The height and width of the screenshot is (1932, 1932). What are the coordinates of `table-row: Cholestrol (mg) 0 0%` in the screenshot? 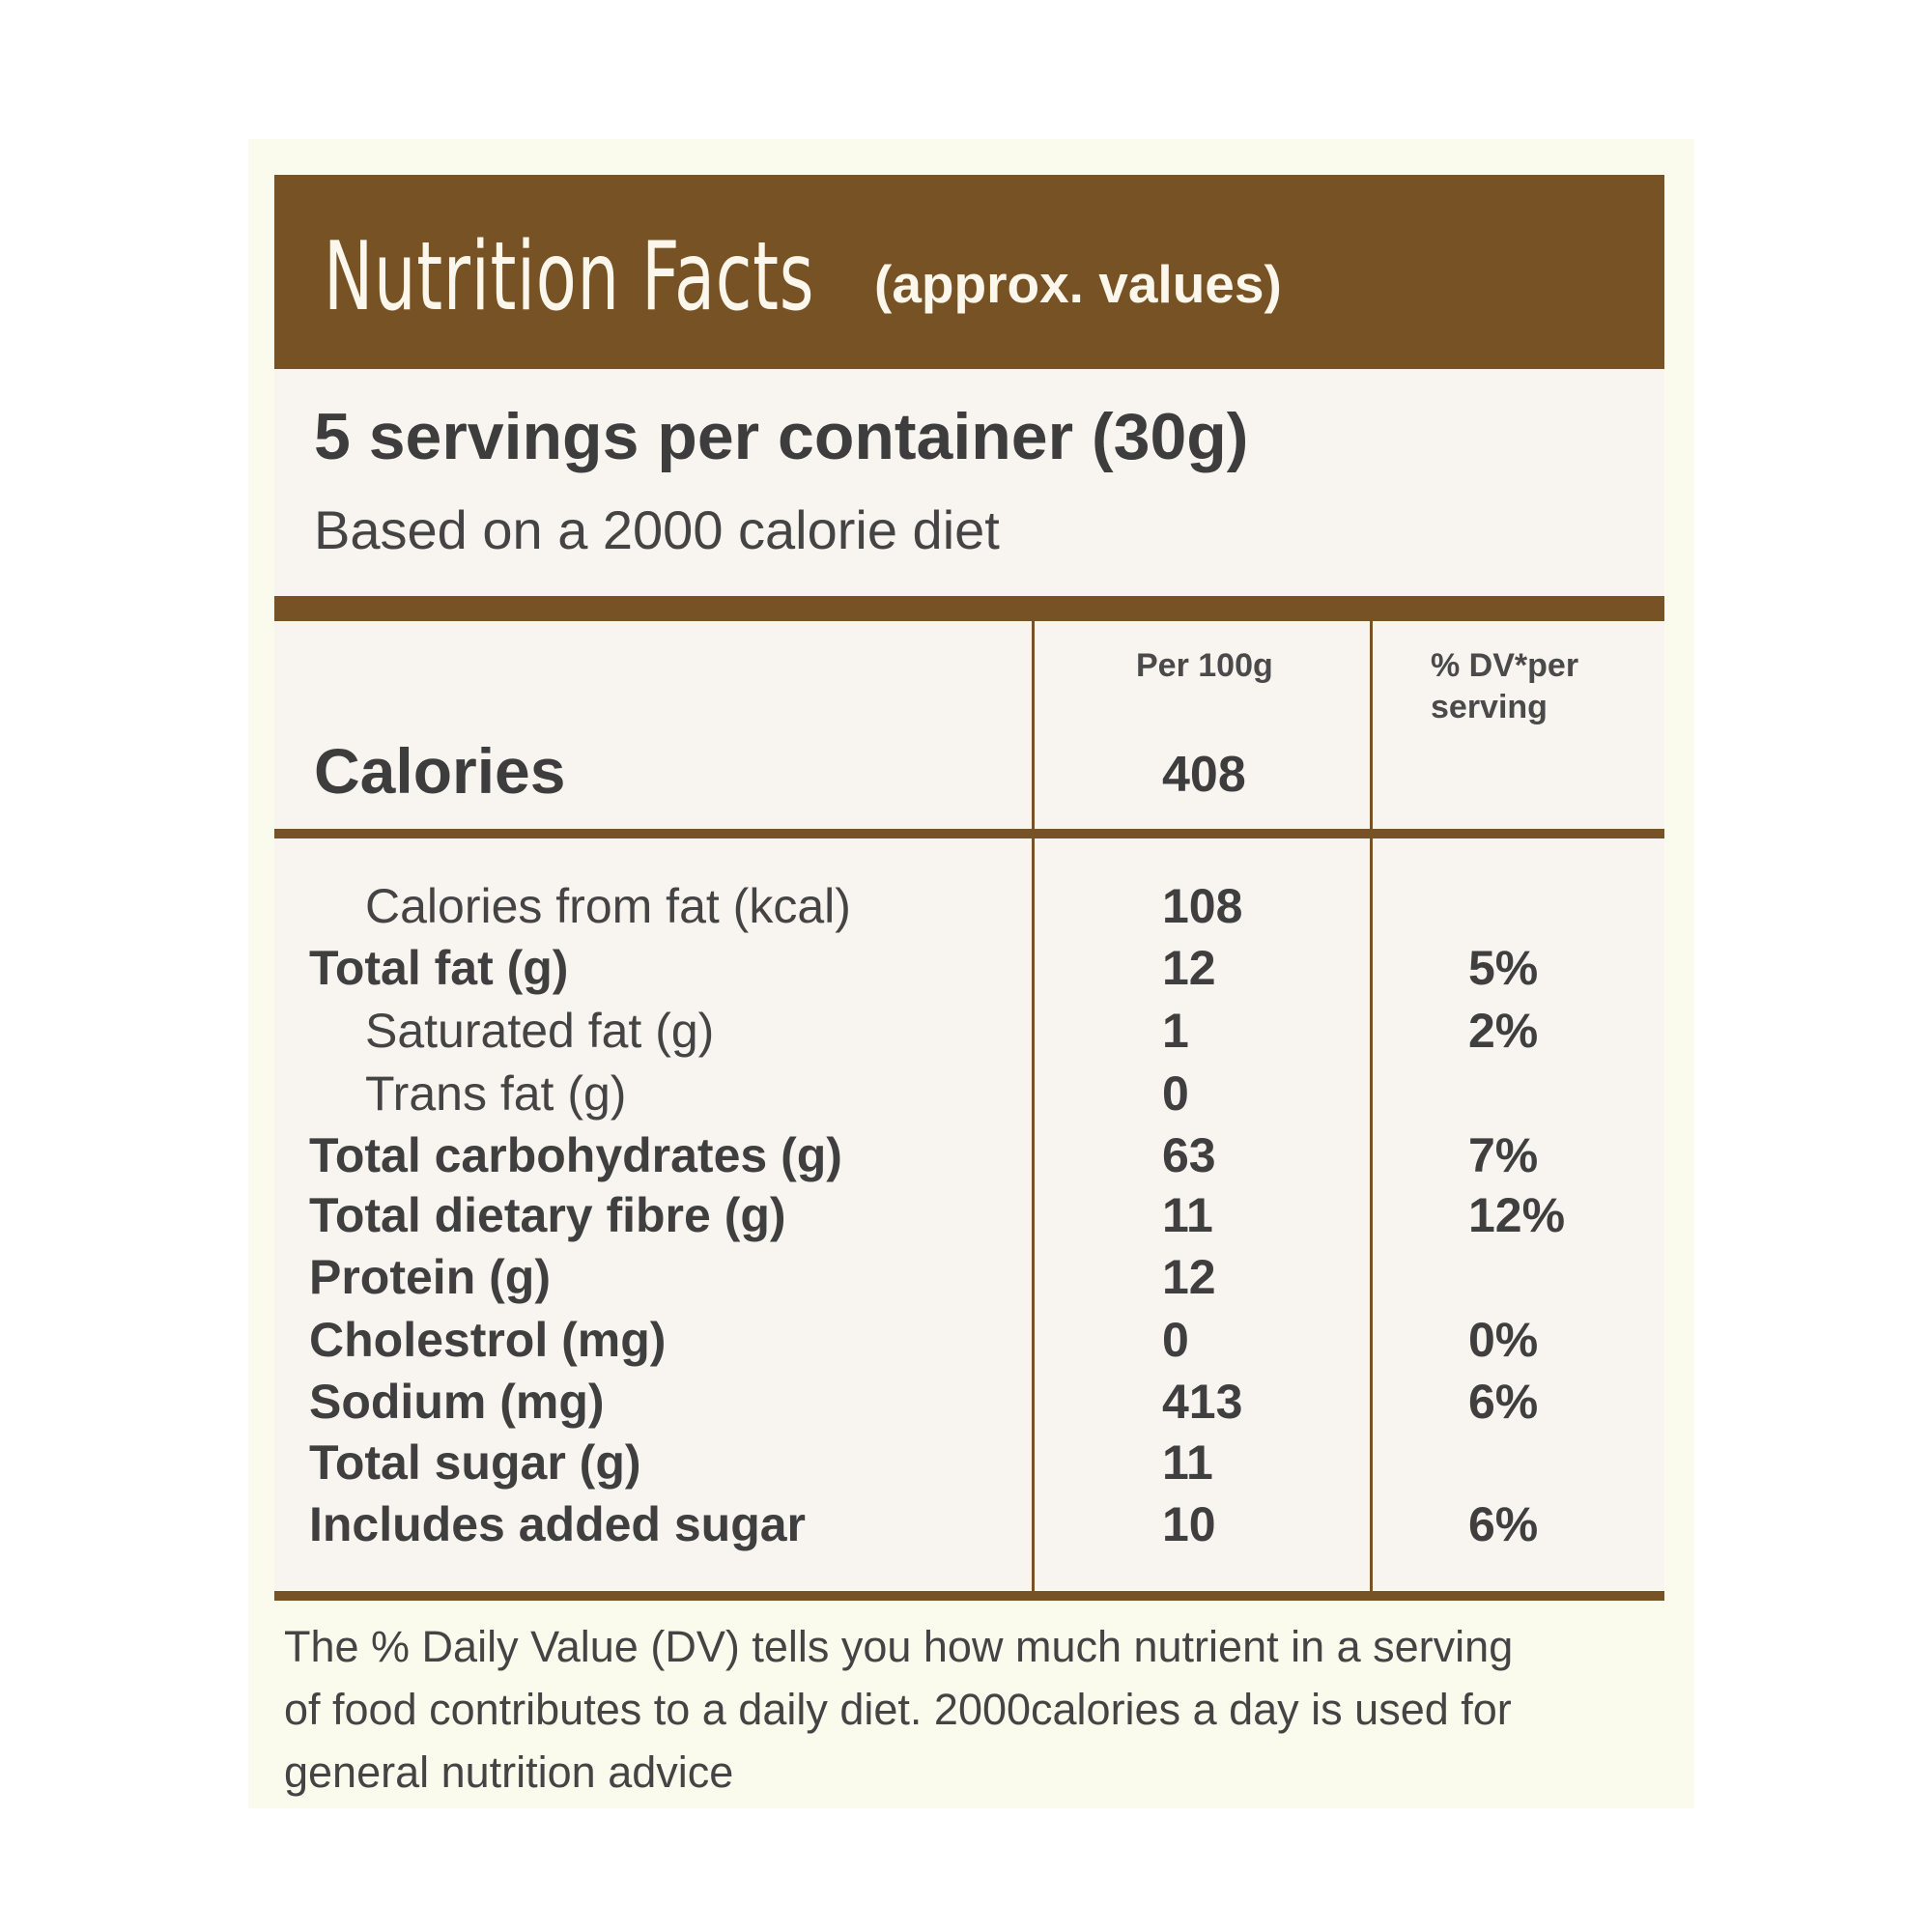 It's located at (966, 1340).